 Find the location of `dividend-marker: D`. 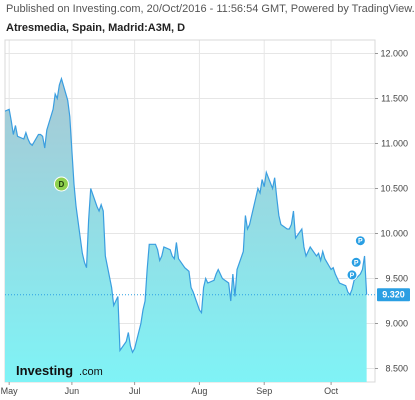

dividend-marker: D is located at coordinates (61, 184).